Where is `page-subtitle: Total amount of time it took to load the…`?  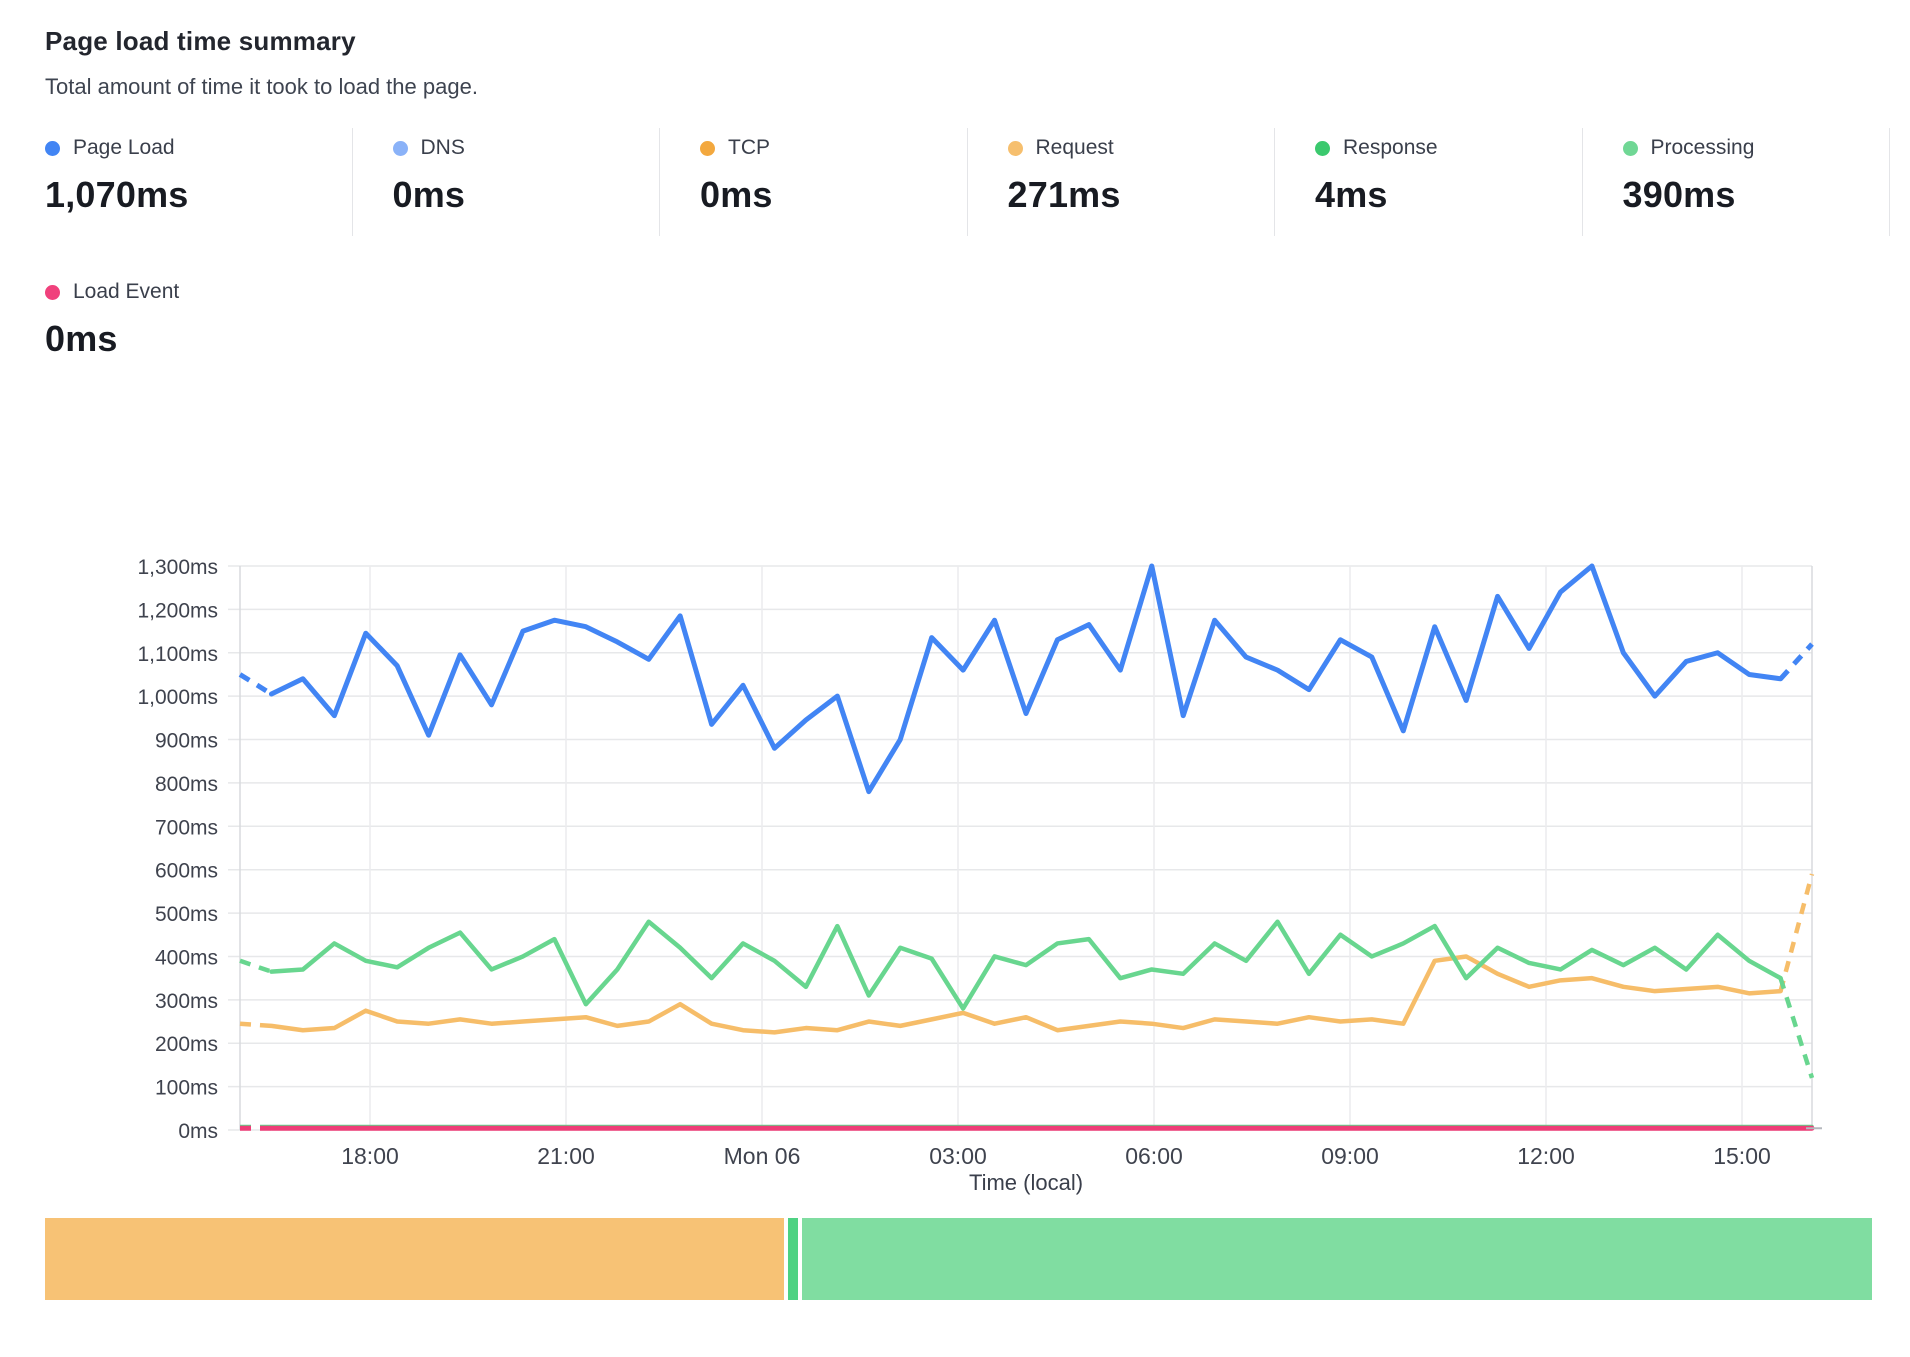
page-subtitle: Total amount of time it took to load the… is located at coordinates (261, 86).